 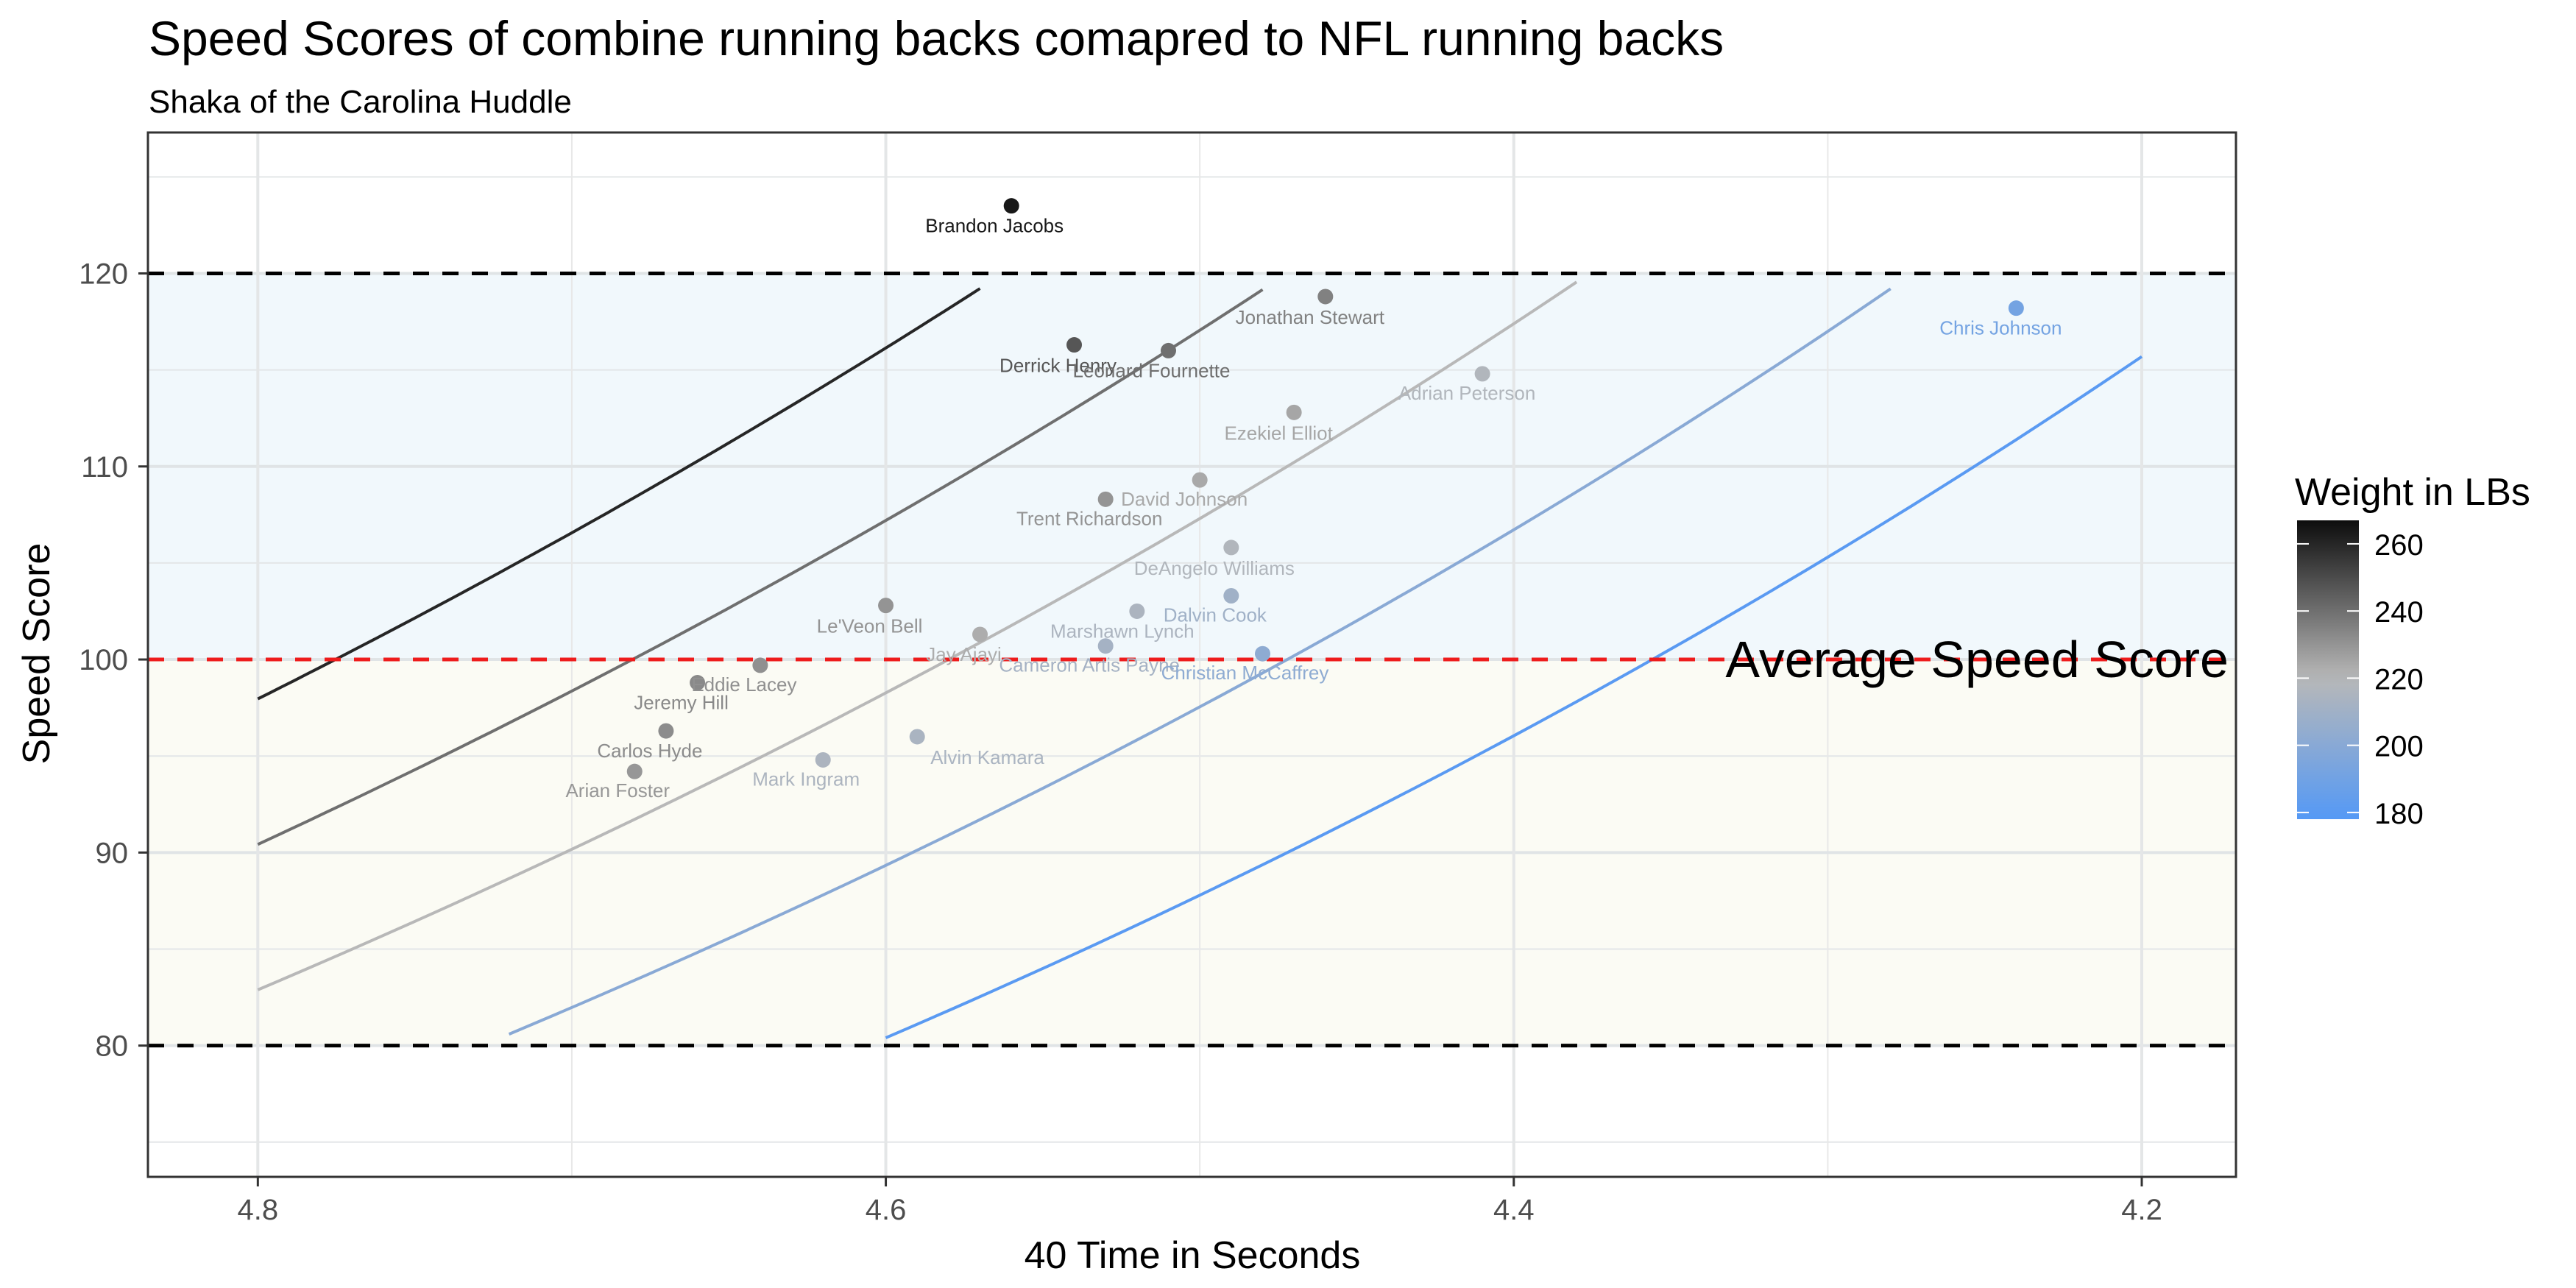 I want to click on y-tick-label: 100, so click(x=103, y=660).